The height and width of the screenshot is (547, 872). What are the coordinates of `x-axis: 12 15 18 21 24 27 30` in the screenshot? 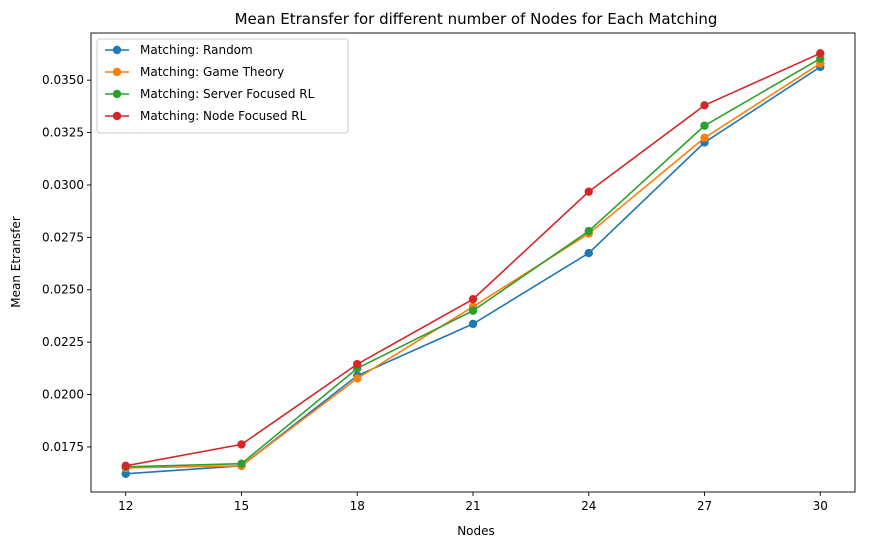 It's located at (473, 502).